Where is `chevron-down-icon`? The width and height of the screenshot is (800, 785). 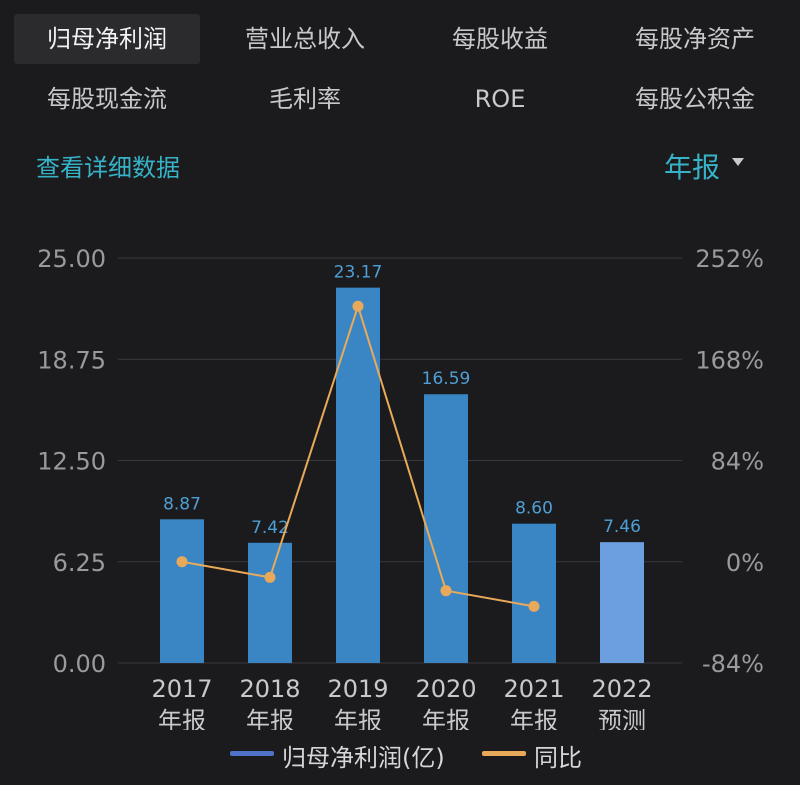
chevron-down-icon is located at coordinates (738, 162).